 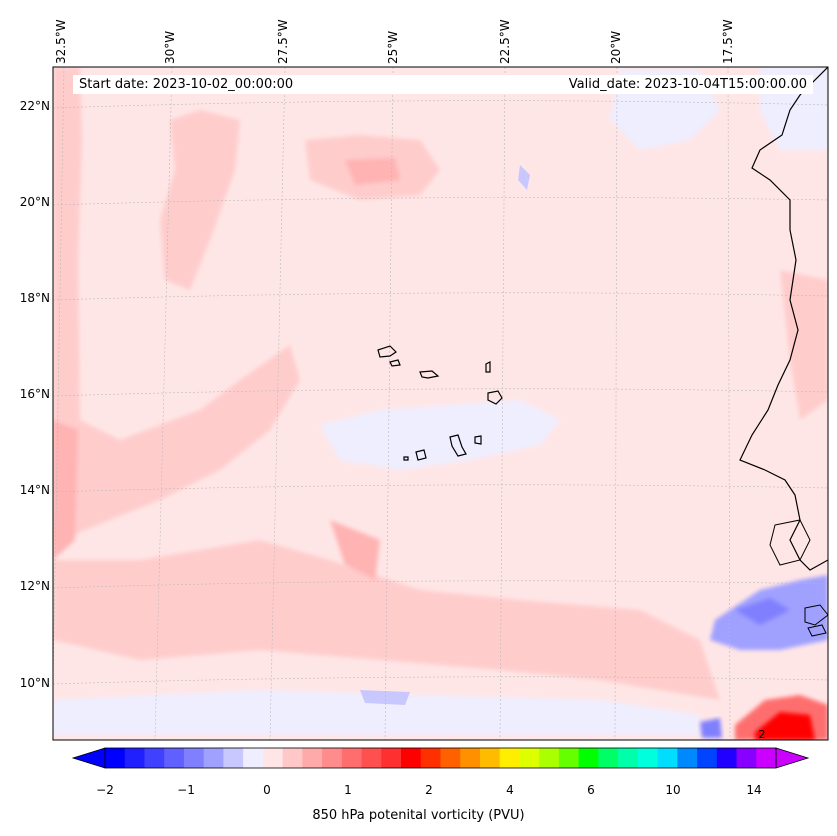 I want to click on contour-label: 2, so click(x=762, y=734).